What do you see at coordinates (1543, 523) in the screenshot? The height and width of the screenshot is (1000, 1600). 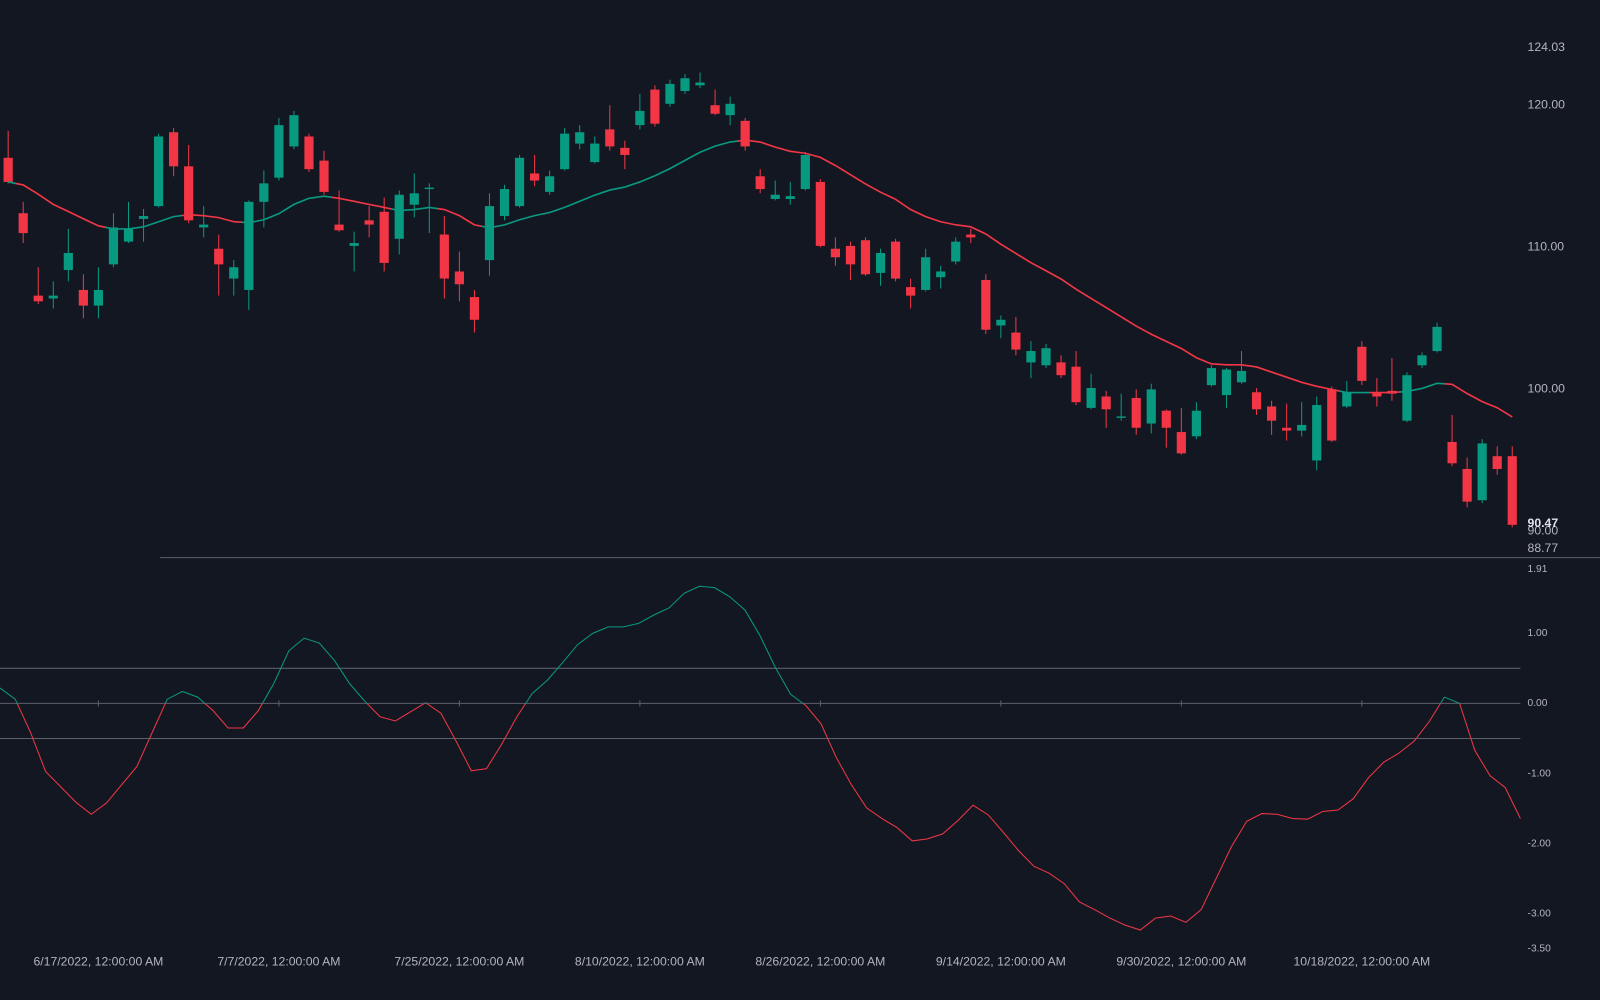 I see `last-price-label: 90.47` at bounding box center [1543, 523].